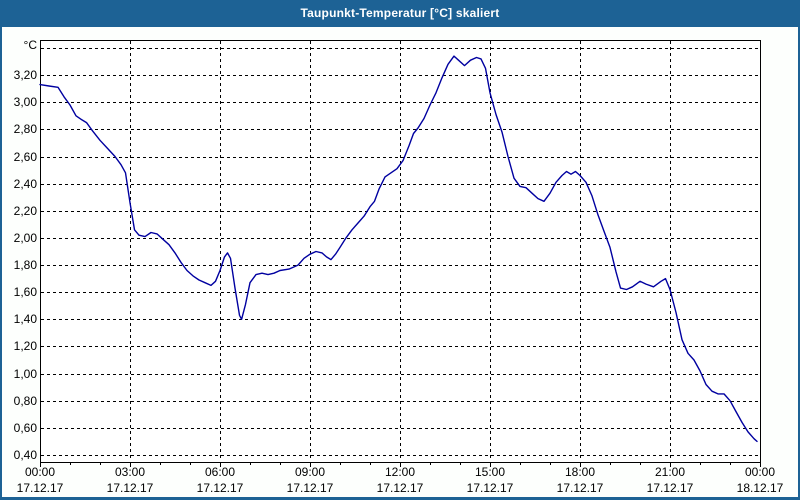 The width and height of the screenshot is (800, 500). I want to click on x-axis-date-label: 18.12.17, so click(760, 488).